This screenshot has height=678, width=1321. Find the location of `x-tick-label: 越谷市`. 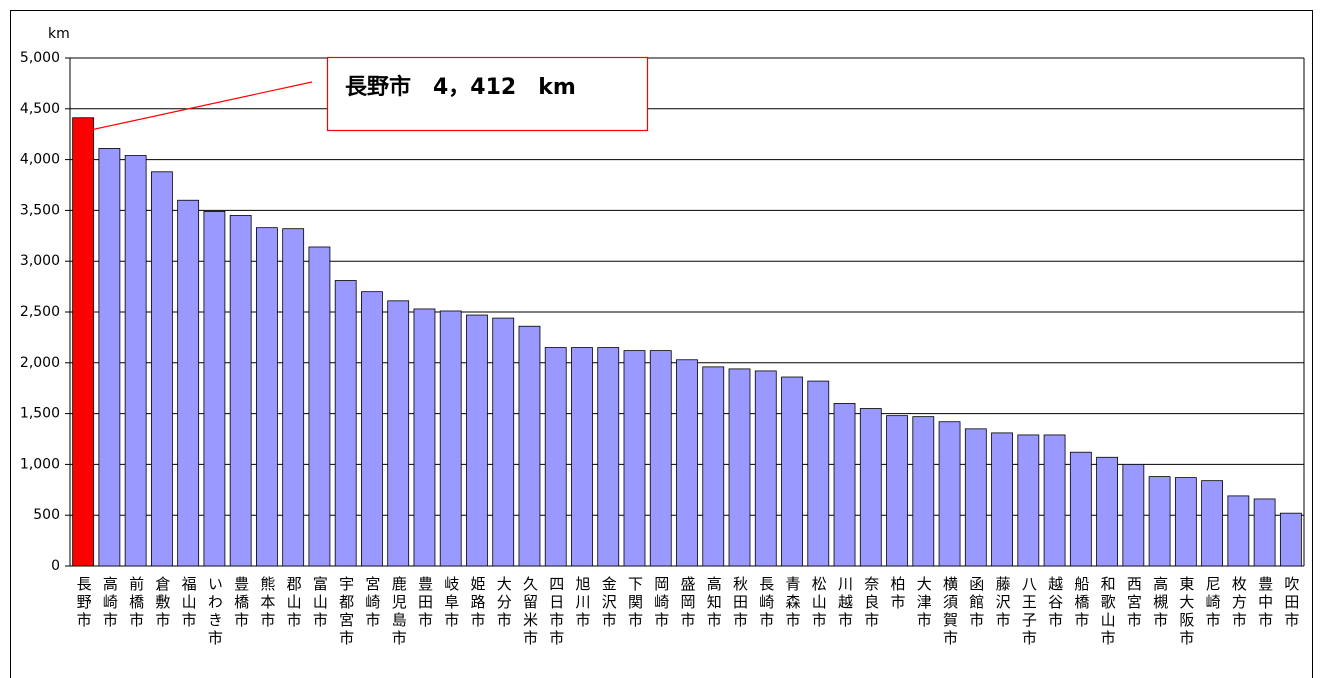

x-tick-label: 越谷市 is located at coordinates (1055, 603).